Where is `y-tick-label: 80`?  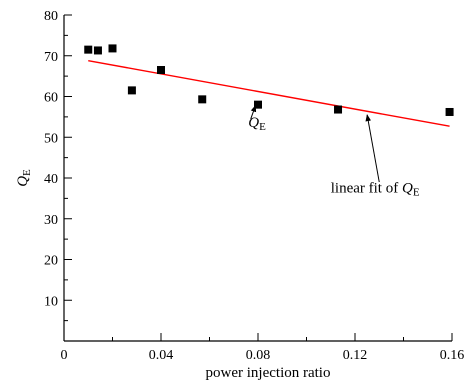 y-tick-label: 80 is located at coordinates (51, 16).